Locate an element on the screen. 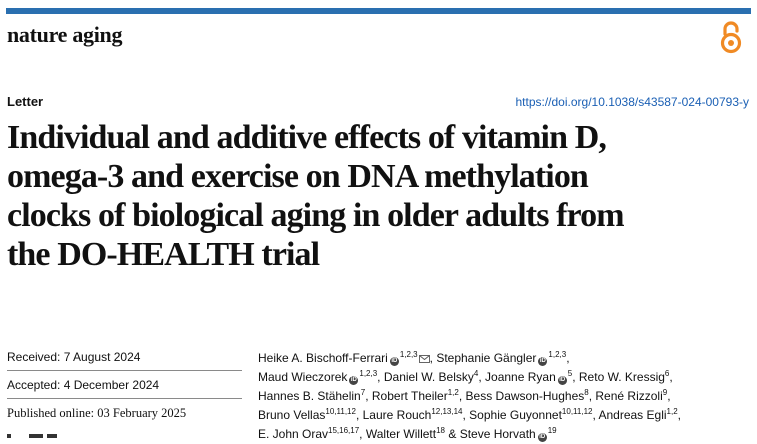 This screenshot has width=757, height=444. author: Heike A. Bischoff-Ferrari iD1,2,3, is located at coordinates (345, 358).